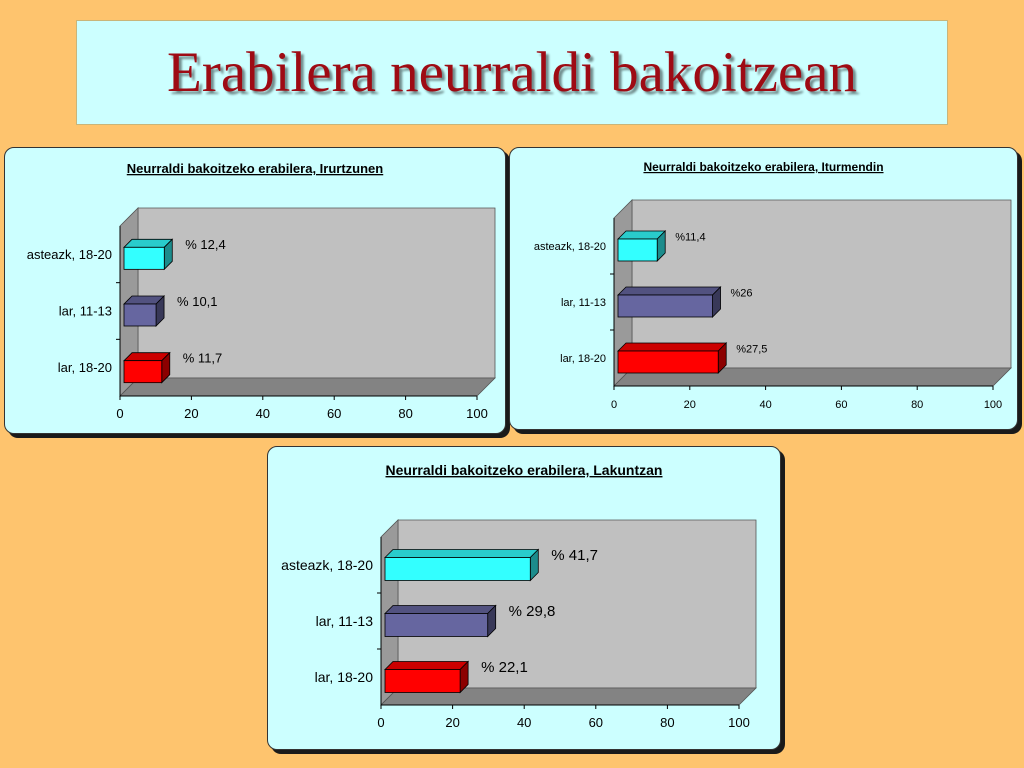  What do you see at coordinates (307, 387) in the screenshot?
I see `plot-floor` at bounding box center [307, 387].